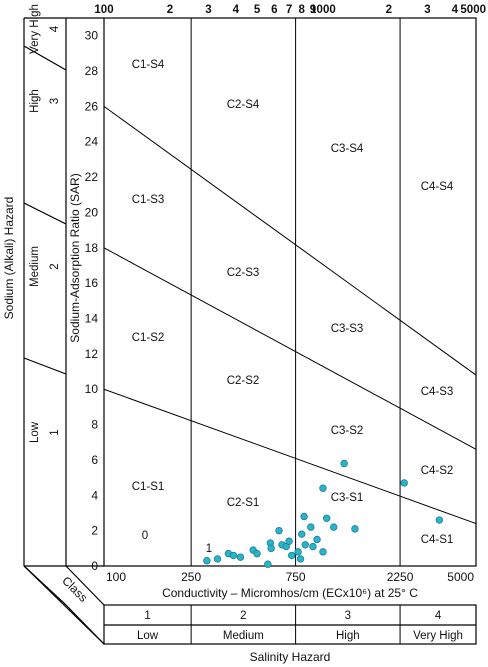 This screenshot has height=667, width=488. Describe the element at coordinates (347, 431) in the screenshot. I see `zone-label: C3-S2` at that location.